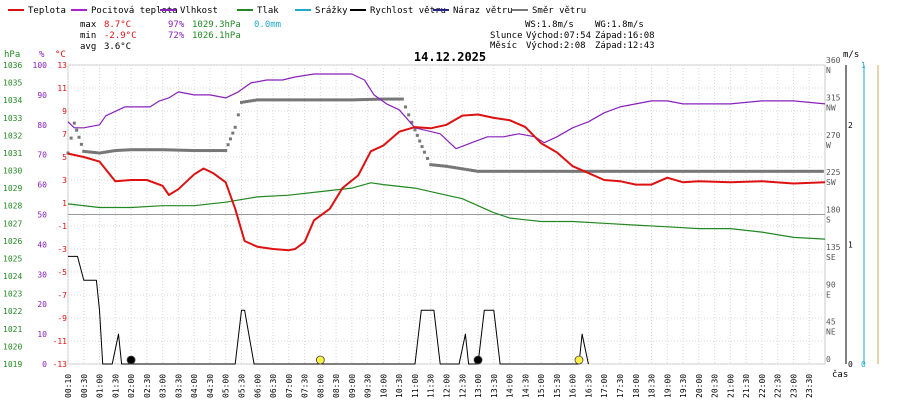  I want to click on x-tick-label: 12:00, so click(447, 386).